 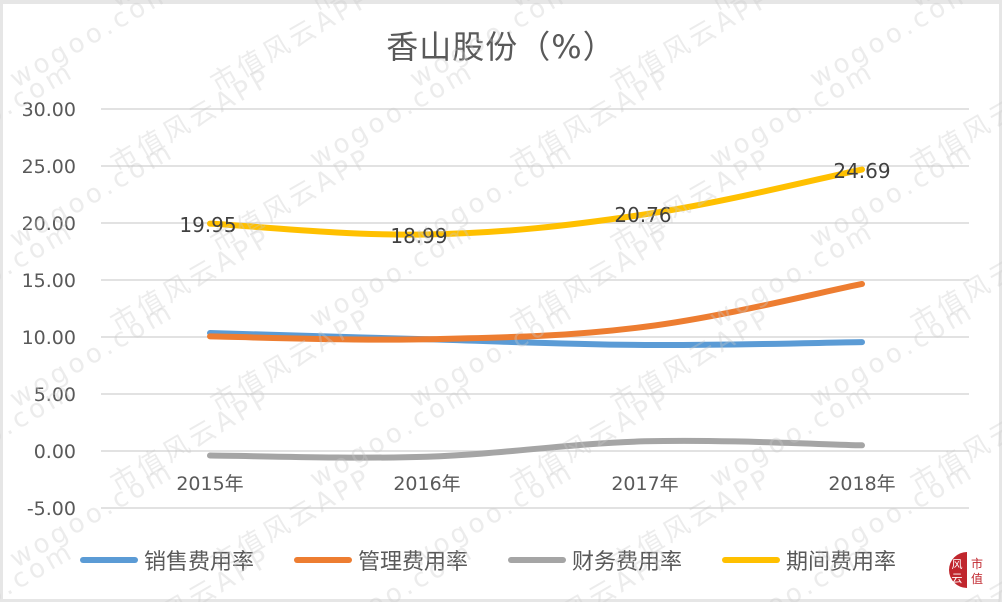 What do you see at coordinates (51, 509) in the screenshot?
I see `y-tick: -5.00` at bounding box center [51, 509].